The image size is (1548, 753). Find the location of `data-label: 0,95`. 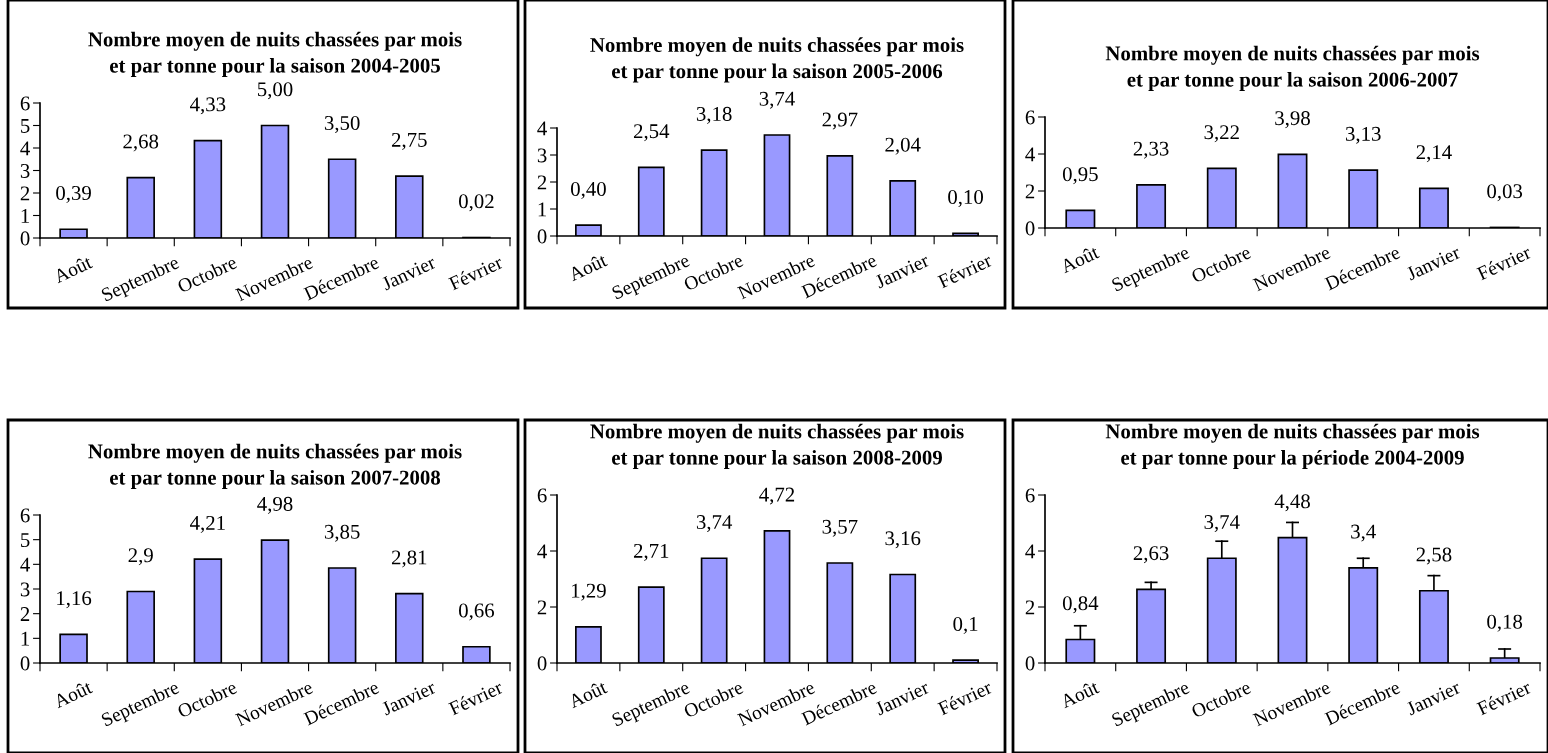

data-label: 0,95 is located at coordinates (1080, 176).